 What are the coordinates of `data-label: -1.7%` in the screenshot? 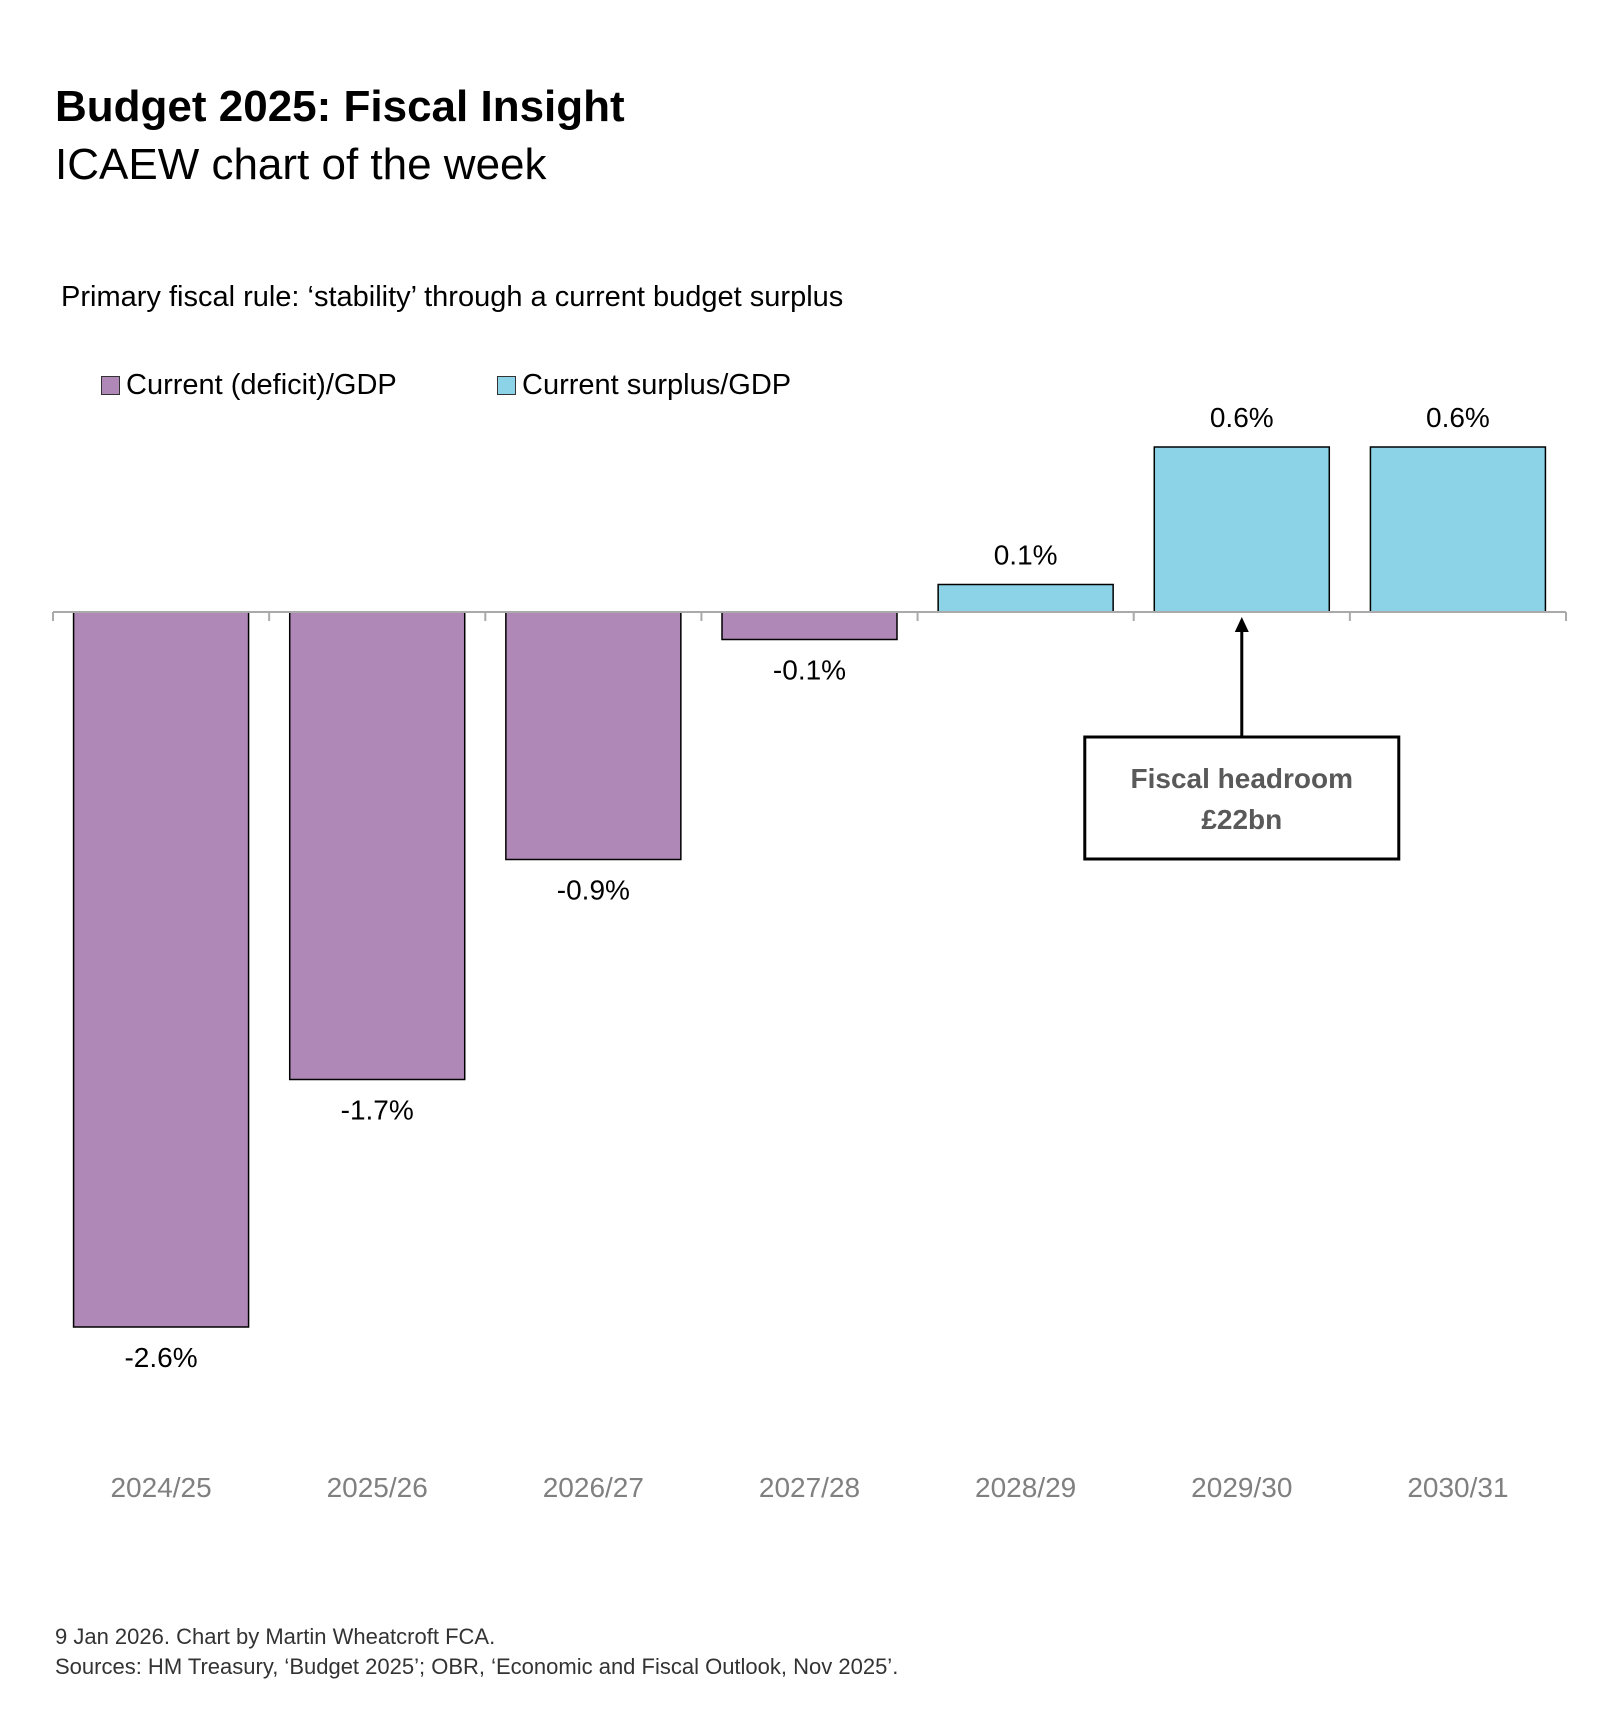 It's located at (377, 1110).